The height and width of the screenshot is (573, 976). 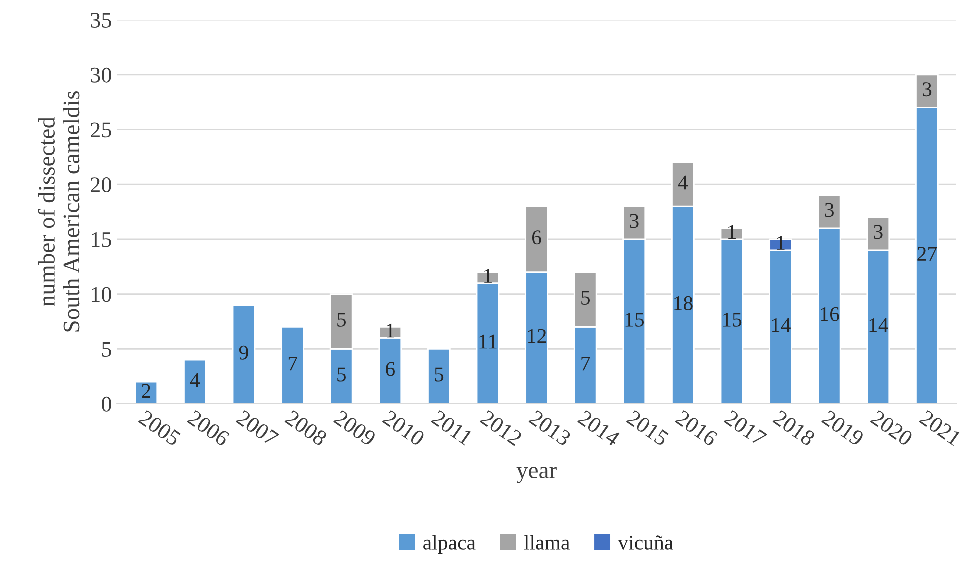 I want to click on y-tick-label: 20, so click(x=101, y=185).